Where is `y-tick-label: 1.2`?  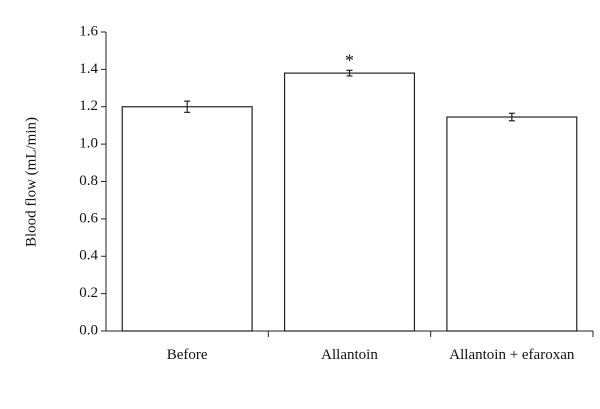
y-tick-label: 1.2 is located at coordinates (88, 106).